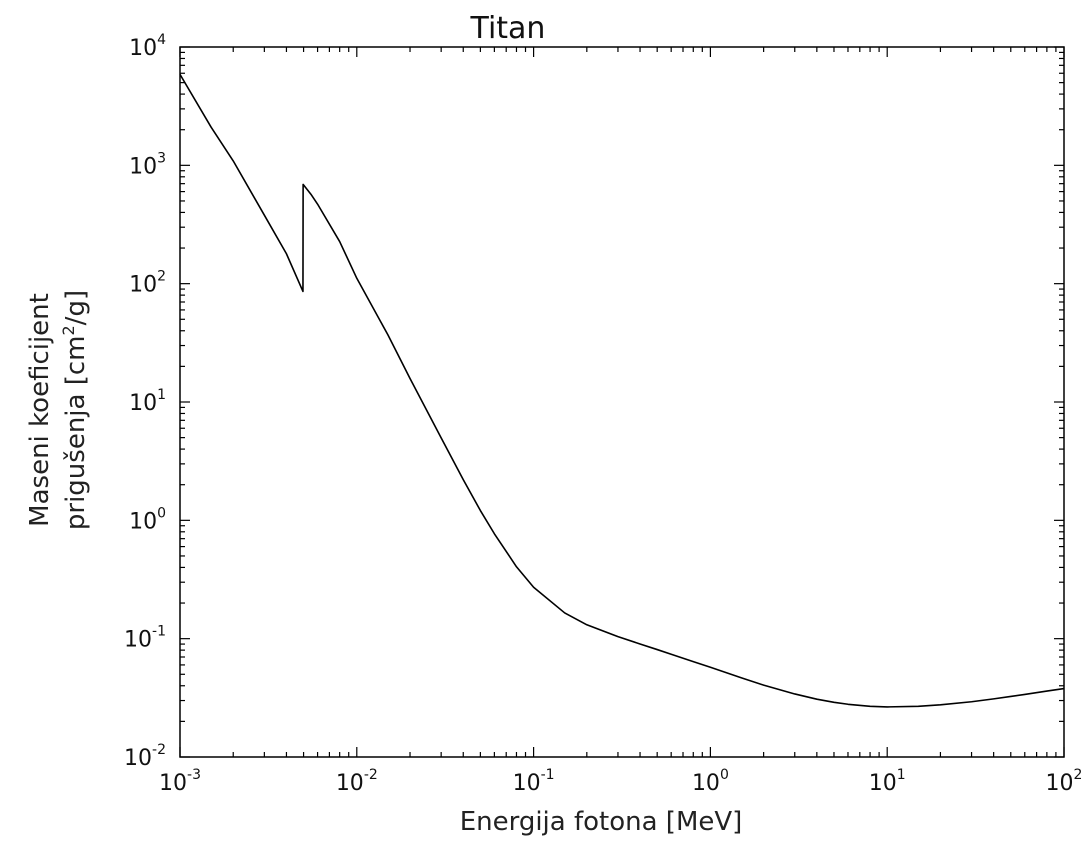 This screenshot has height=851, width=1089. Describe the element at coordinates (887, 781) in the screenshot. I see `x-tick-label: 10¹` at that location.